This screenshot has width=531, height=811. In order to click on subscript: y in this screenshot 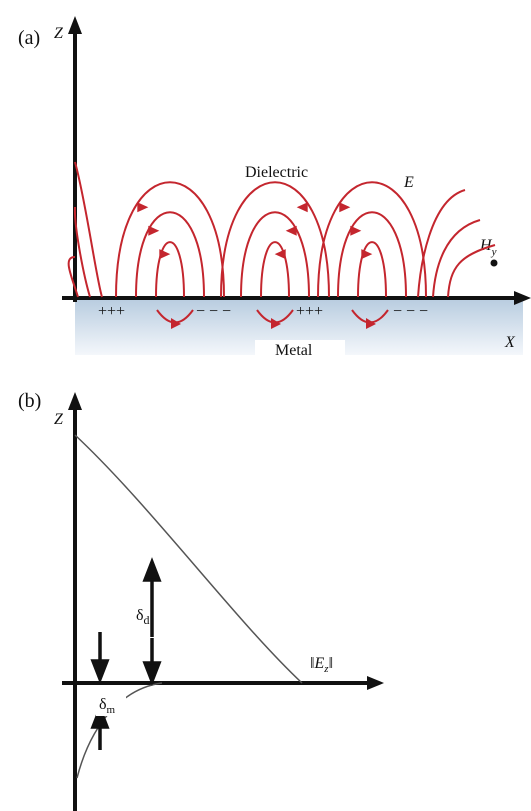, I will do `click(494, 252)`.